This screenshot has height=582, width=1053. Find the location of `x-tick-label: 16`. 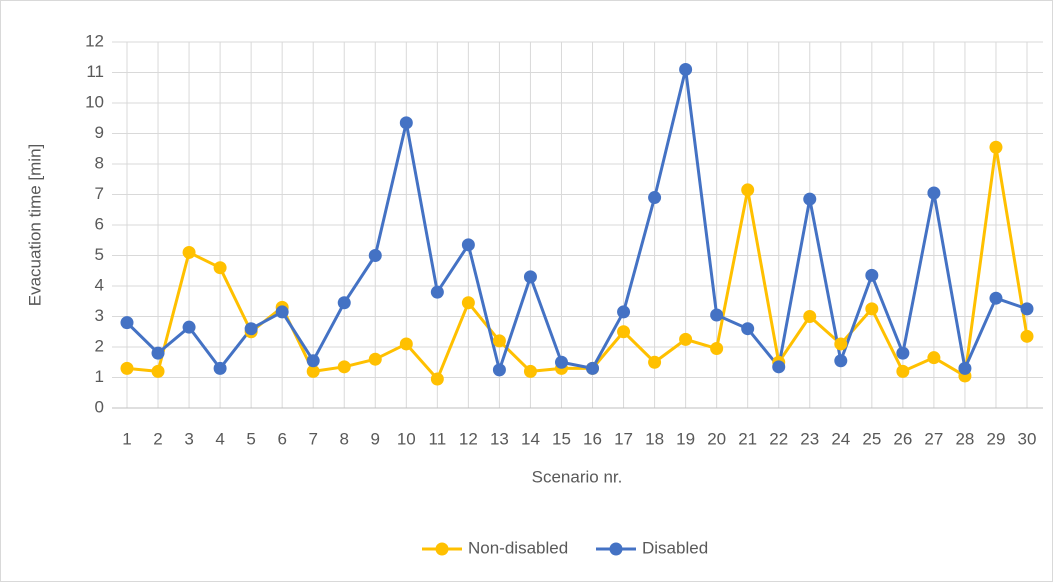

x-tick-label: 16 is located at coordinates (592, 438).